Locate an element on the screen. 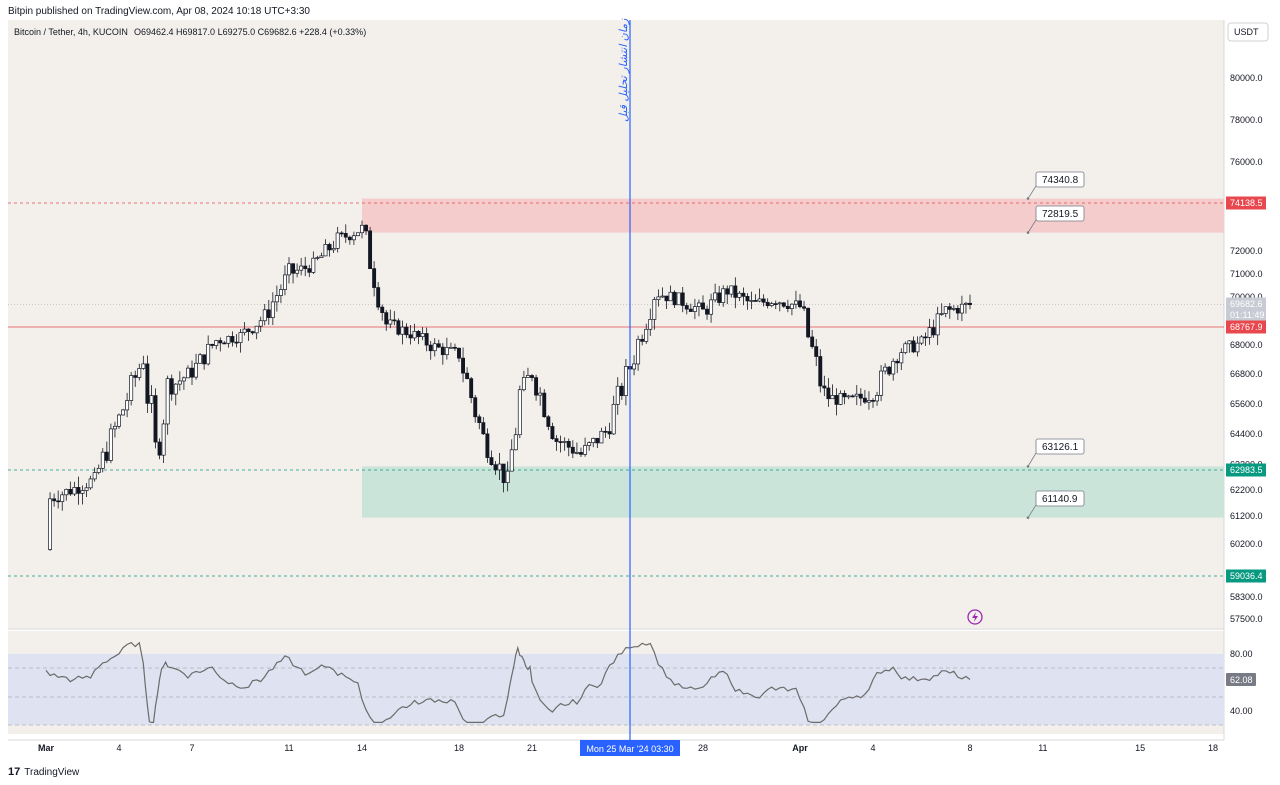 The image size is (1280, 785). zone-supply is located at coordinates (793, 215).